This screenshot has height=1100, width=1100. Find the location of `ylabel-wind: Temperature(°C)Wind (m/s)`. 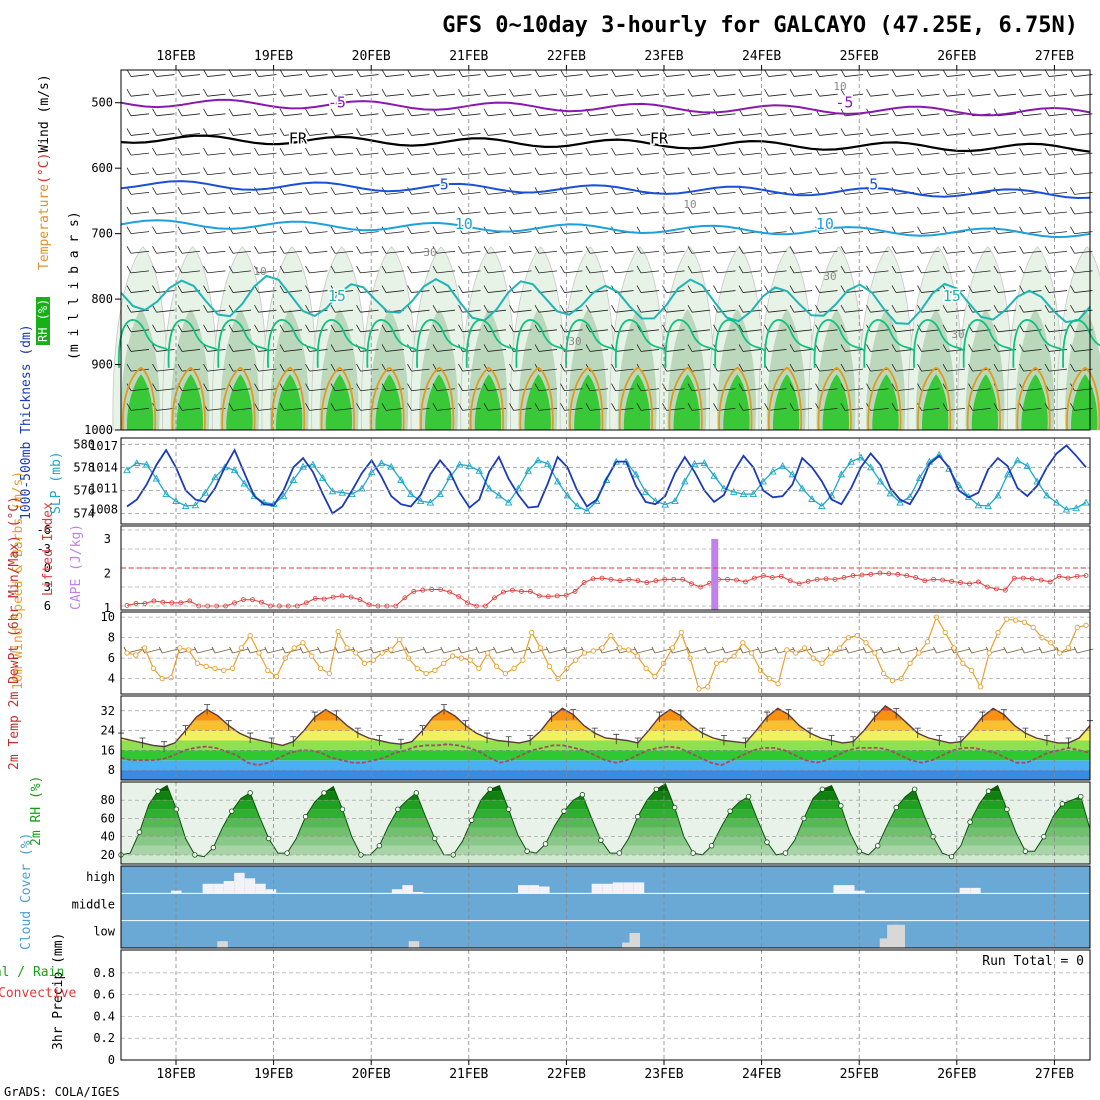

ylabel-wind: Temperature(°C)Wind (m/s) is located at coordinates (44, 172).